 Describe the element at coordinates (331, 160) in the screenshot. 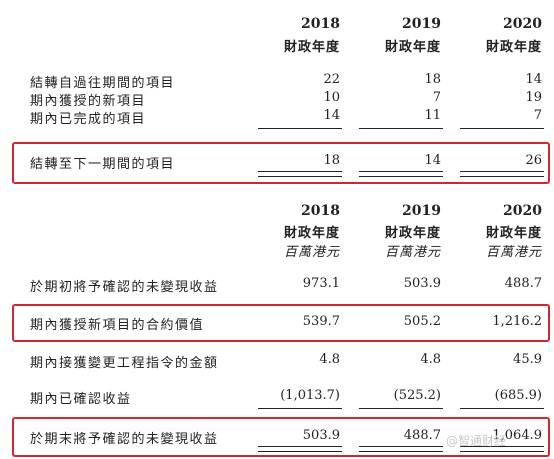

I see `t1-total-cell: 18` at that location.